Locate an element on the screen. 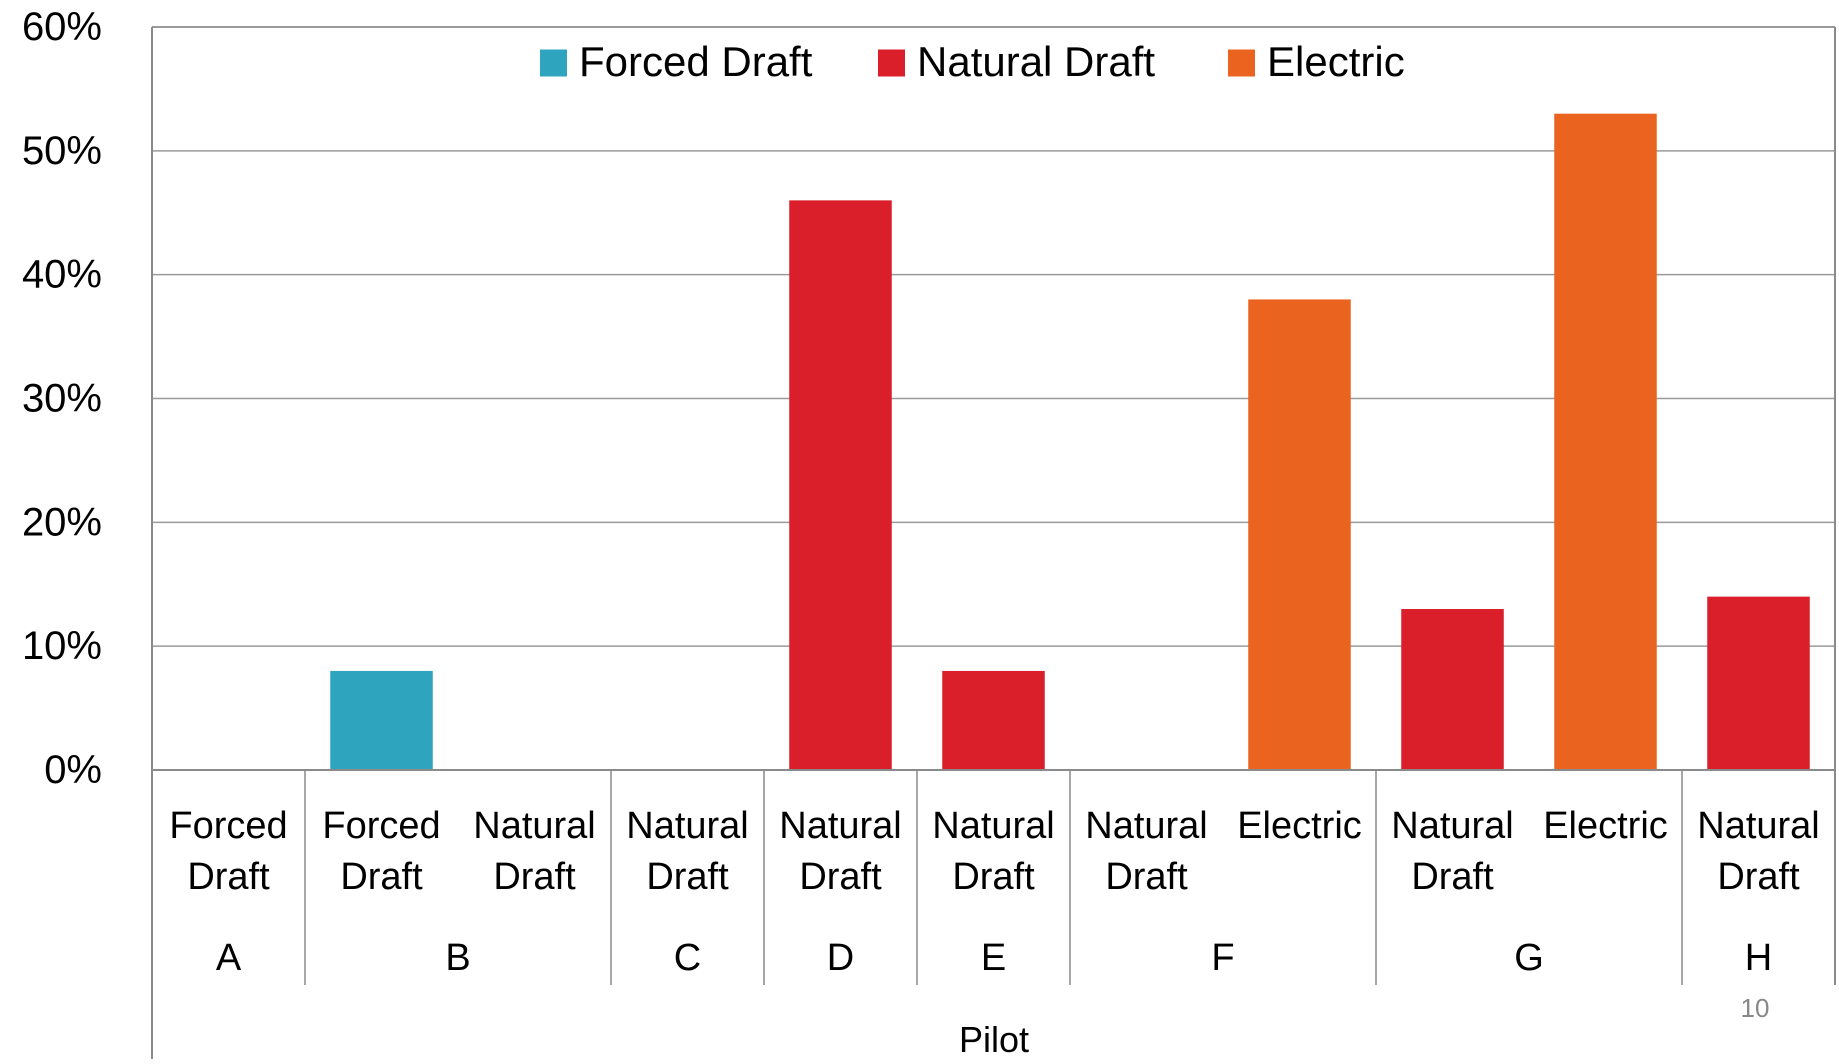 This screenshot has height=1064, width=1839. y-tick-labels: 0% 10% 20% 30% 40% 50% 60% is located at coordinates (62, 398).